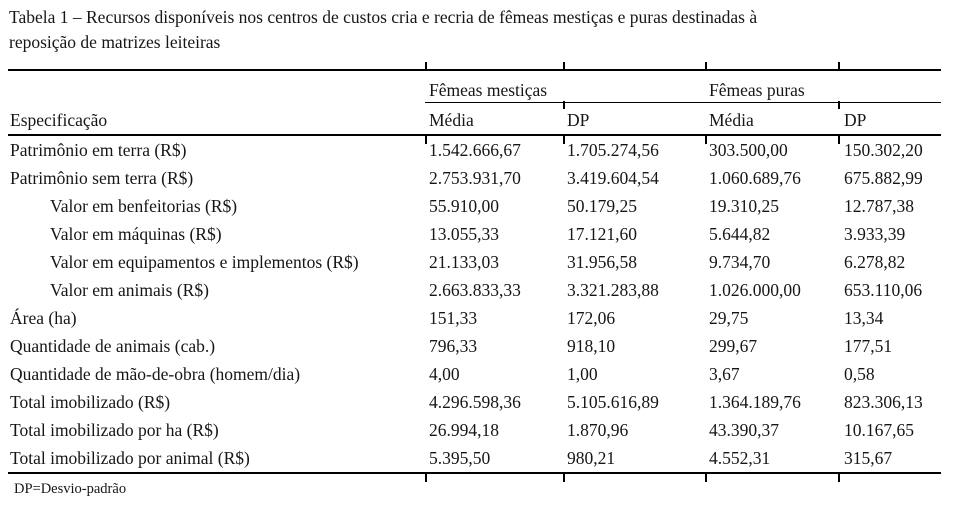 The width and height of the screenshot is (965, 509). Describe the element at coordinates (883, 290) in the screenshot. I see `cell-value: 653.110,06` at that location.